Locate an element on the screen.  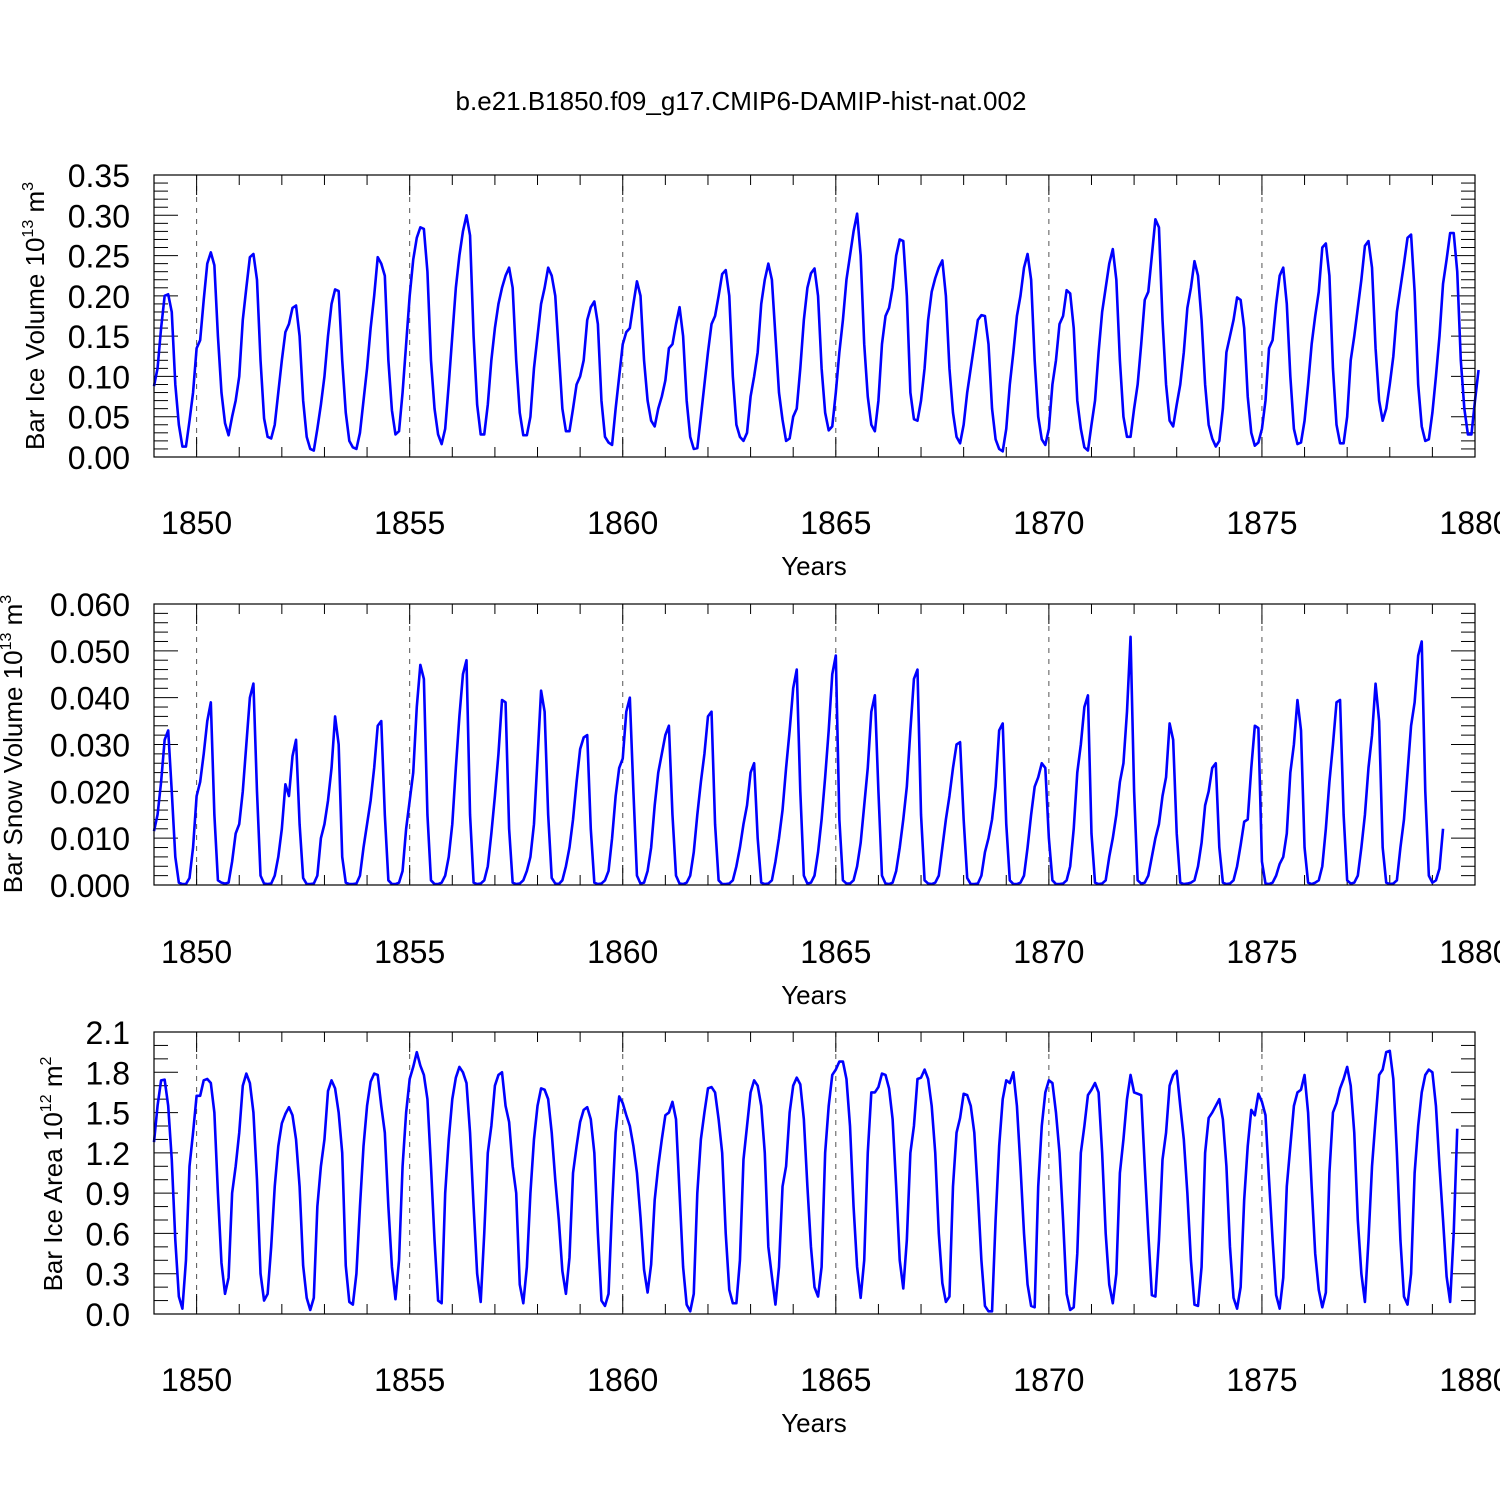
y-tick-label: 0.020 is located at coordinates (90, 792).